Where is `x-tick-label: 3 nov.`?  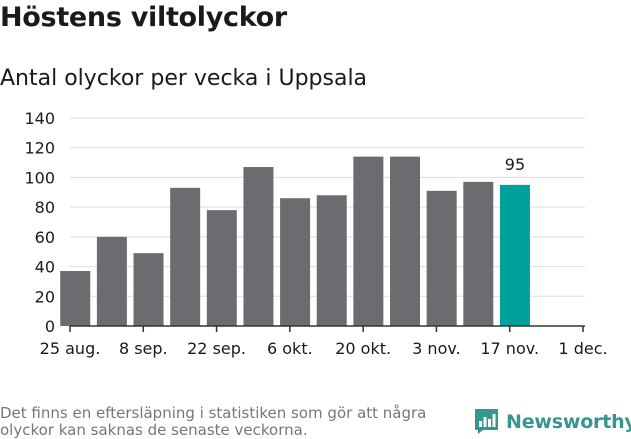
x-tick-label: 3 nov. is located at coordinates (436, 348).